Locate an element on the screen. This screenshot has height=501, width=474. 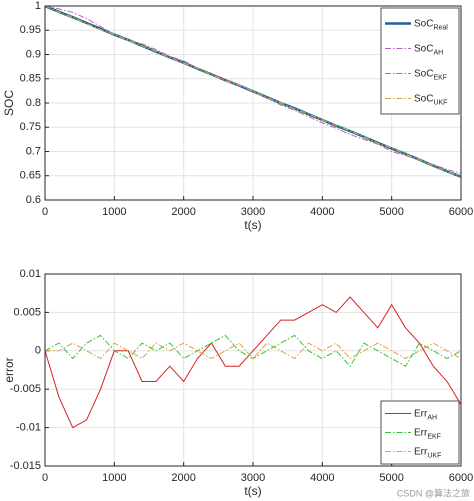
y-tick-label: 0.85 is located at coordinates (30, 79).